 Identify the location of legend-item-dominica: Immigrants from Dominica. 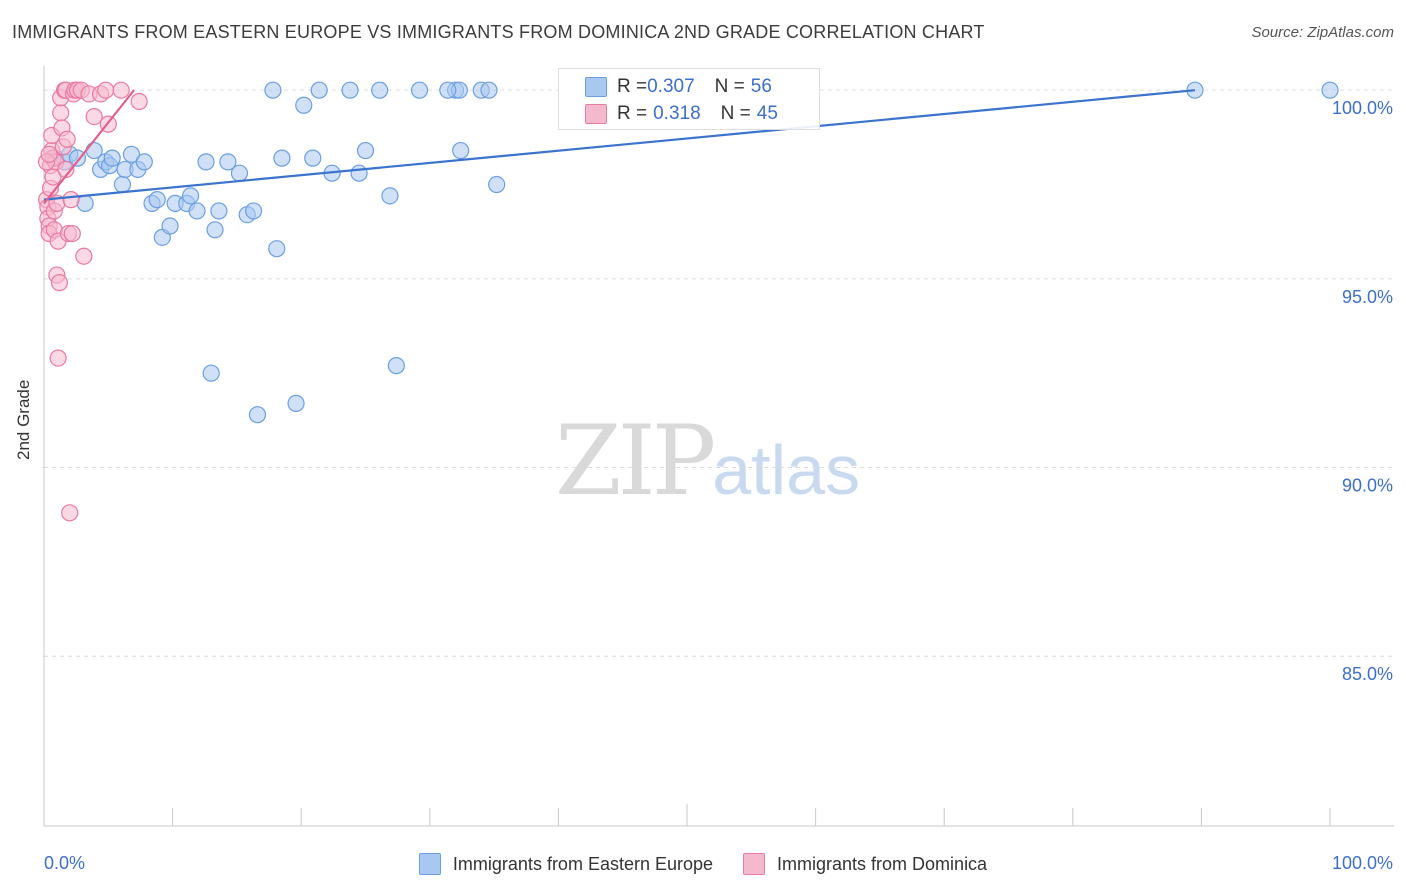
(865, 864).